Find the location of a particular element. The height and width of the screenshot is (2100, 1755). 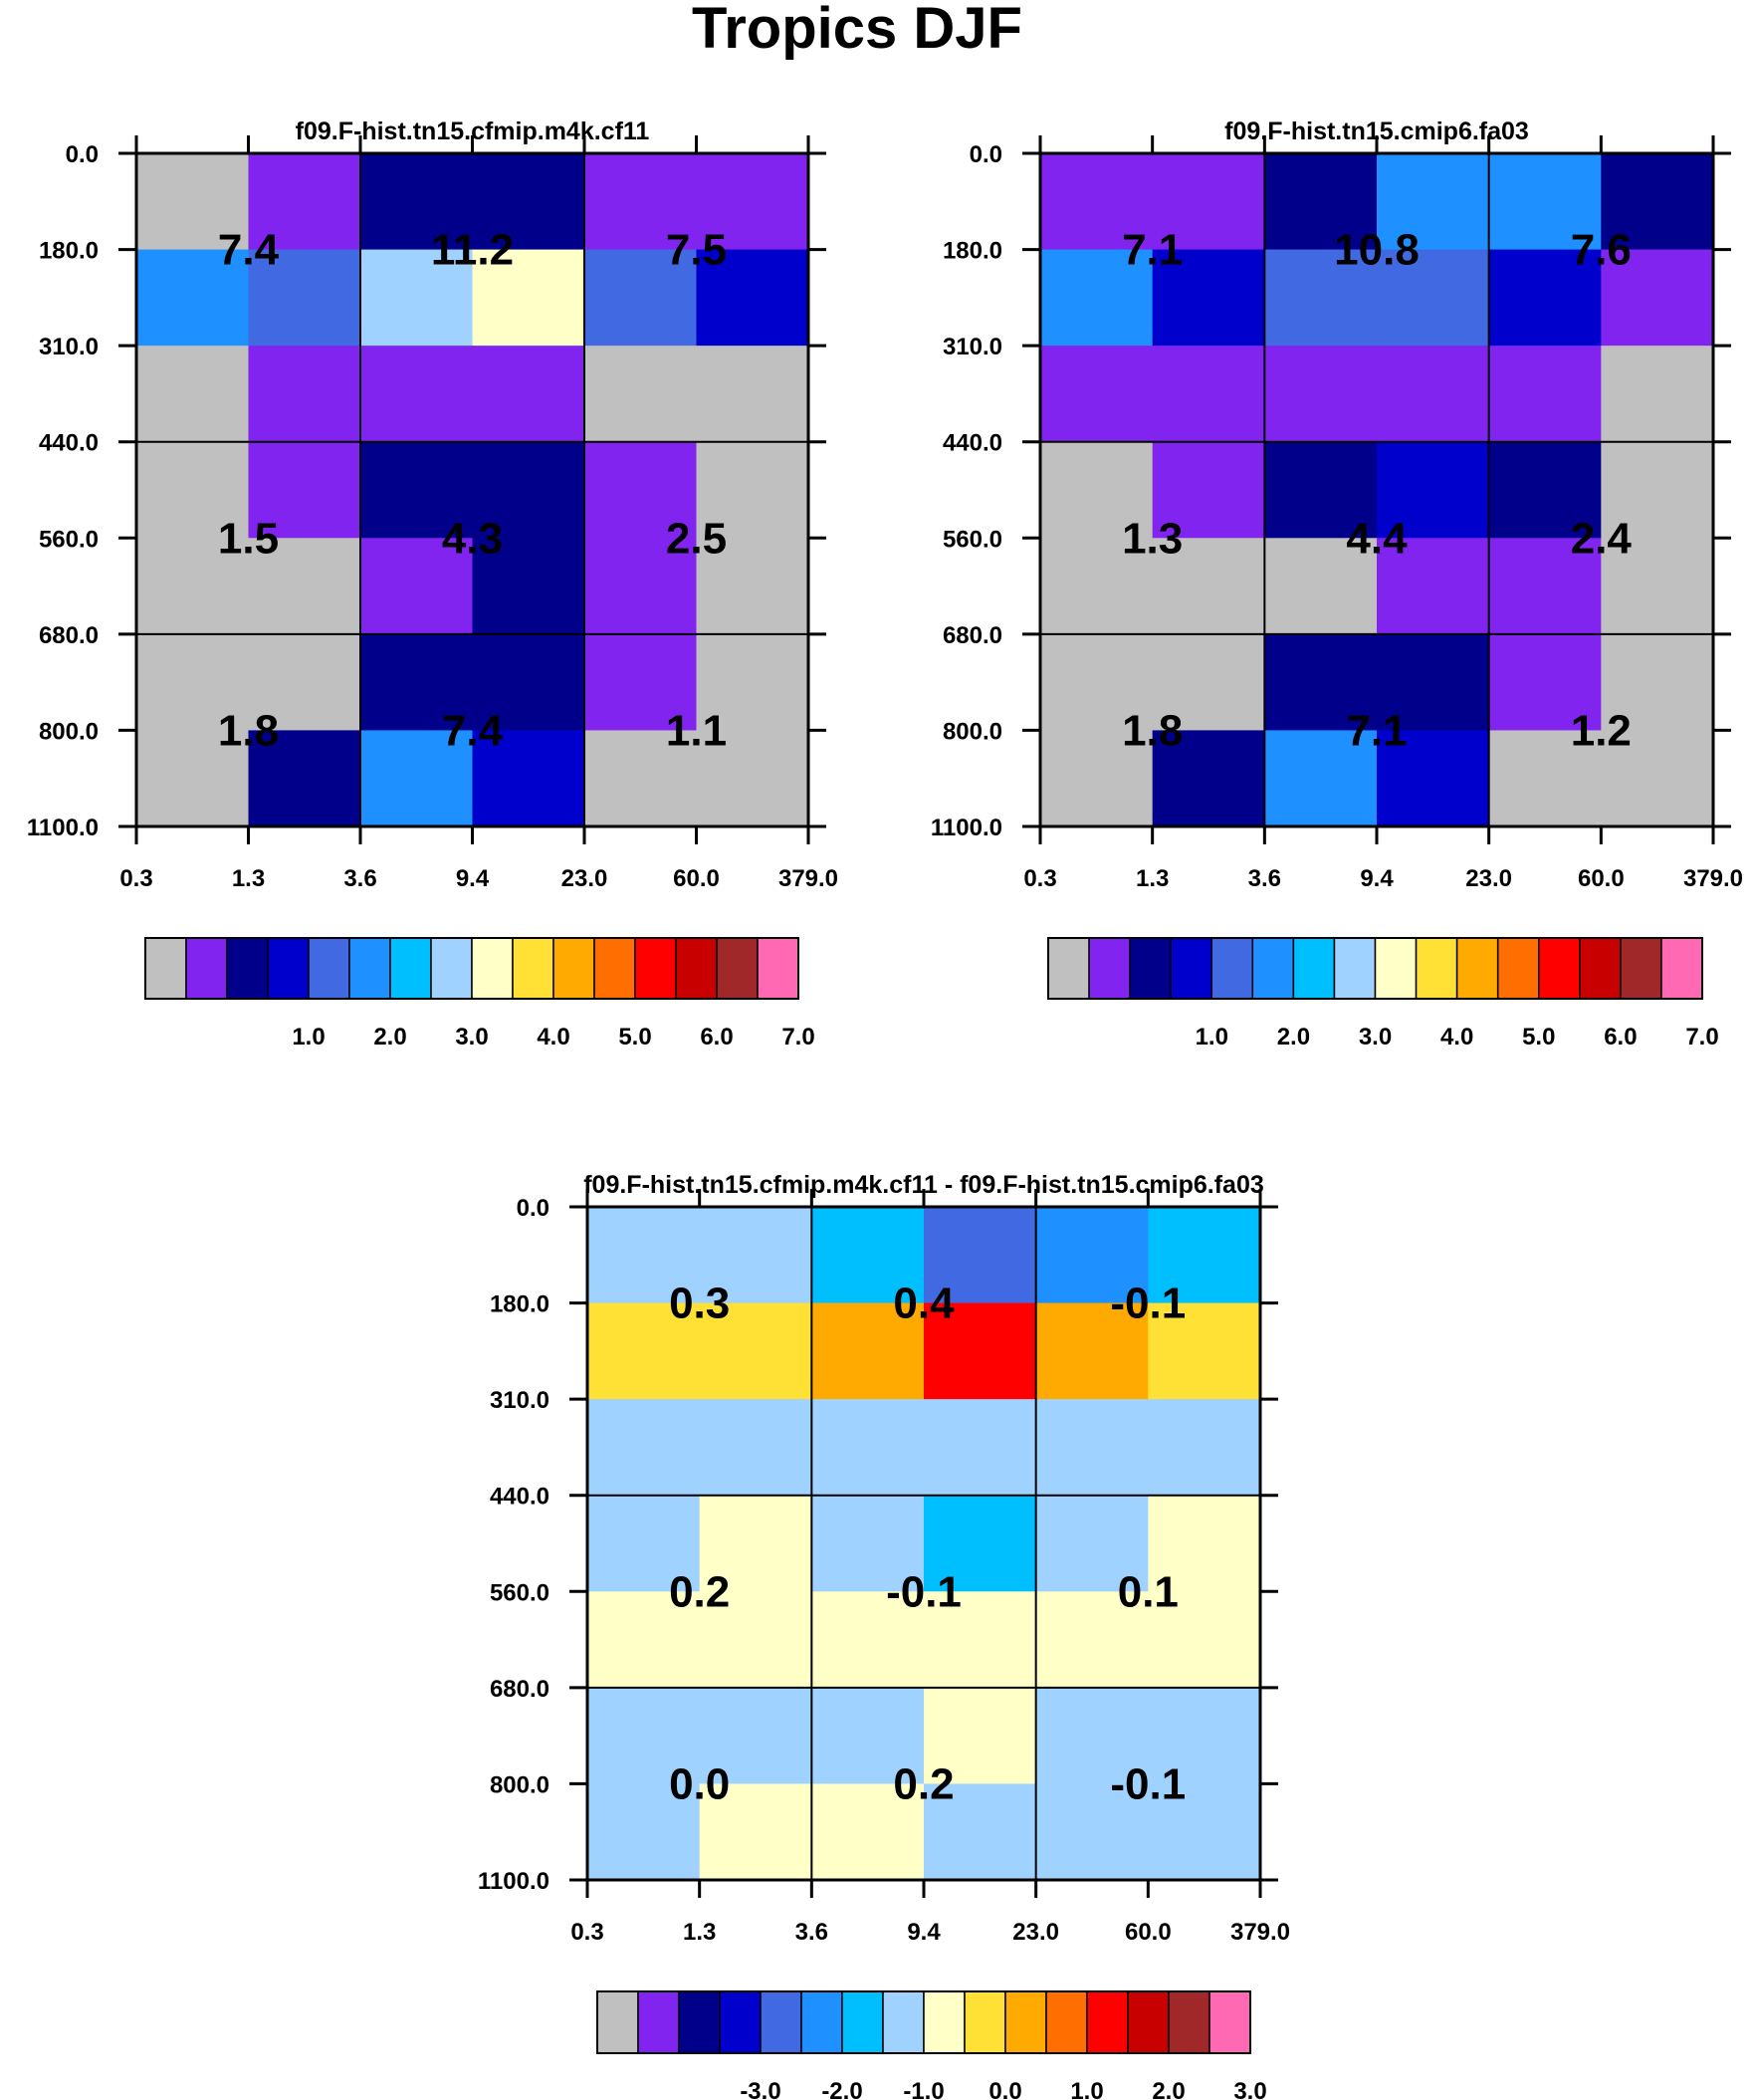

y-tick-label: 680.0 is located at coordinates (69, 635).